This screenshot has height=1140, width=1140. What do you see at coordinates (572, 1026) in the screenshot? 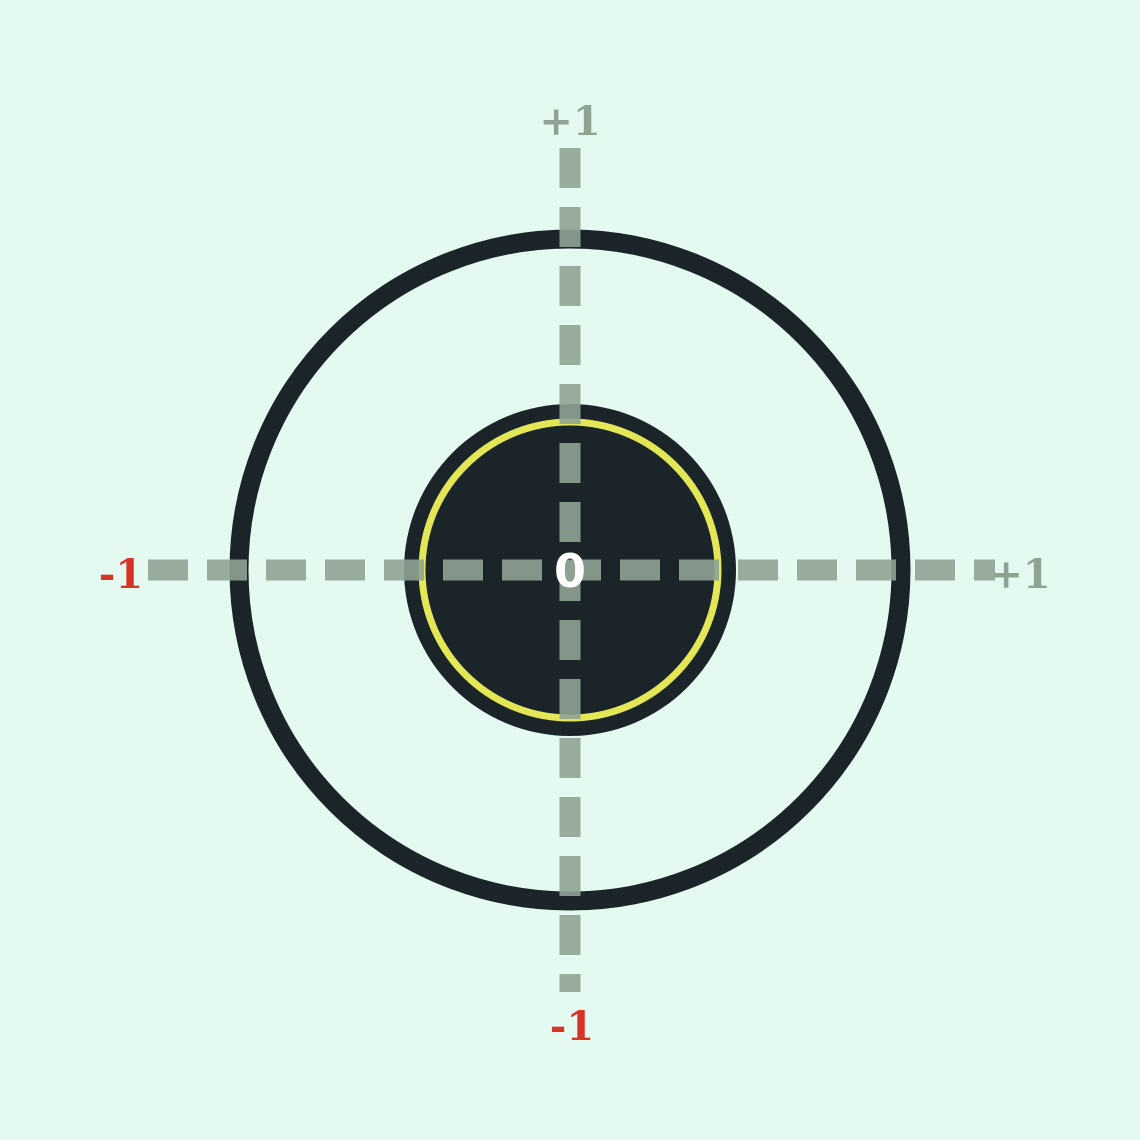
I see `vertical-negative-label: -1` at bounding box center [572, 1026].